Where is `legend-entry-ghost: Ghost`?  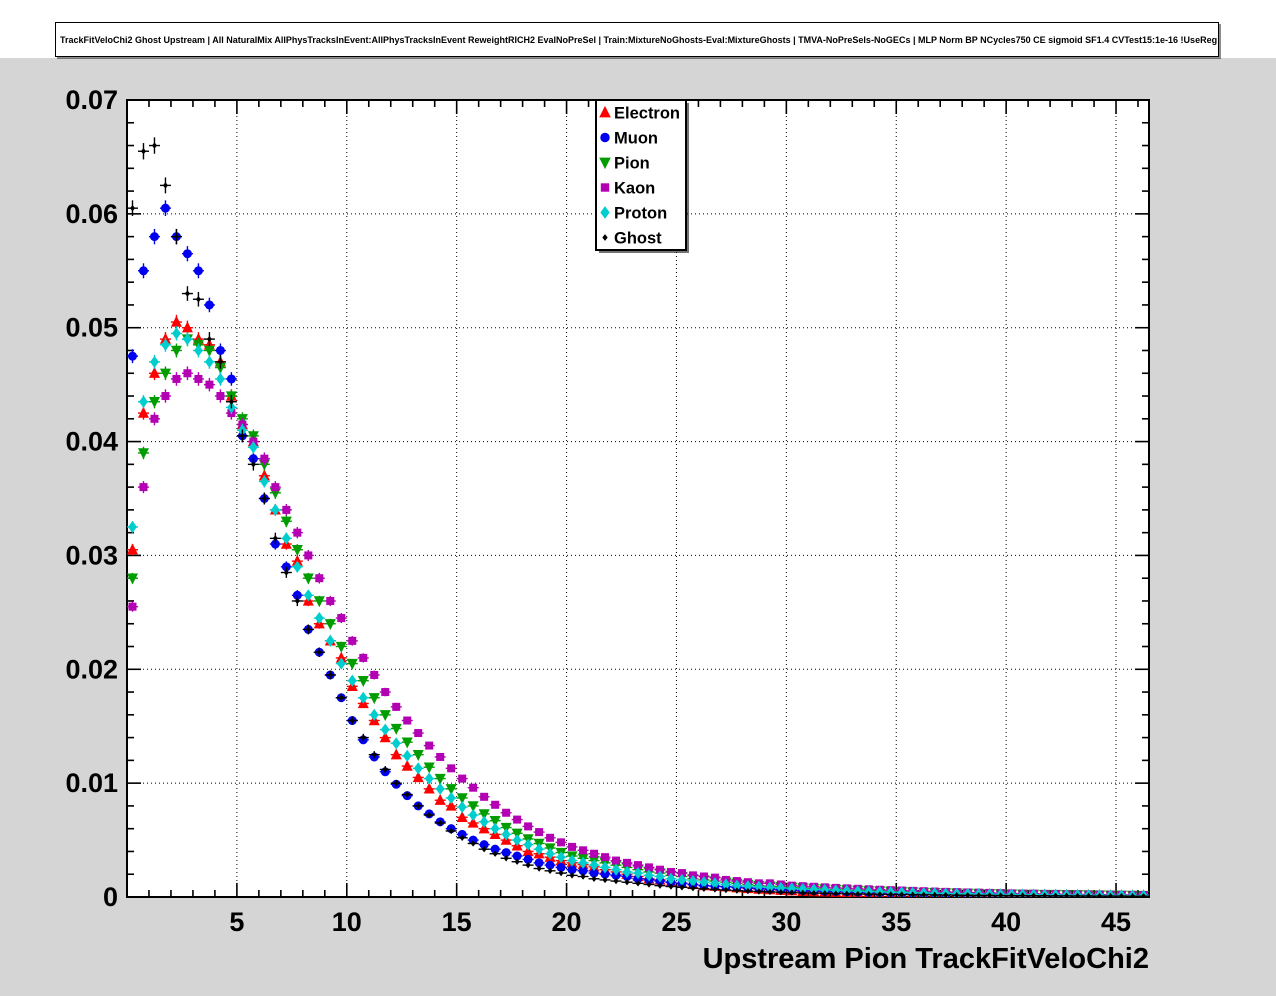
legend-entry-ghost: Ghost is located at coordinates (632, 239).